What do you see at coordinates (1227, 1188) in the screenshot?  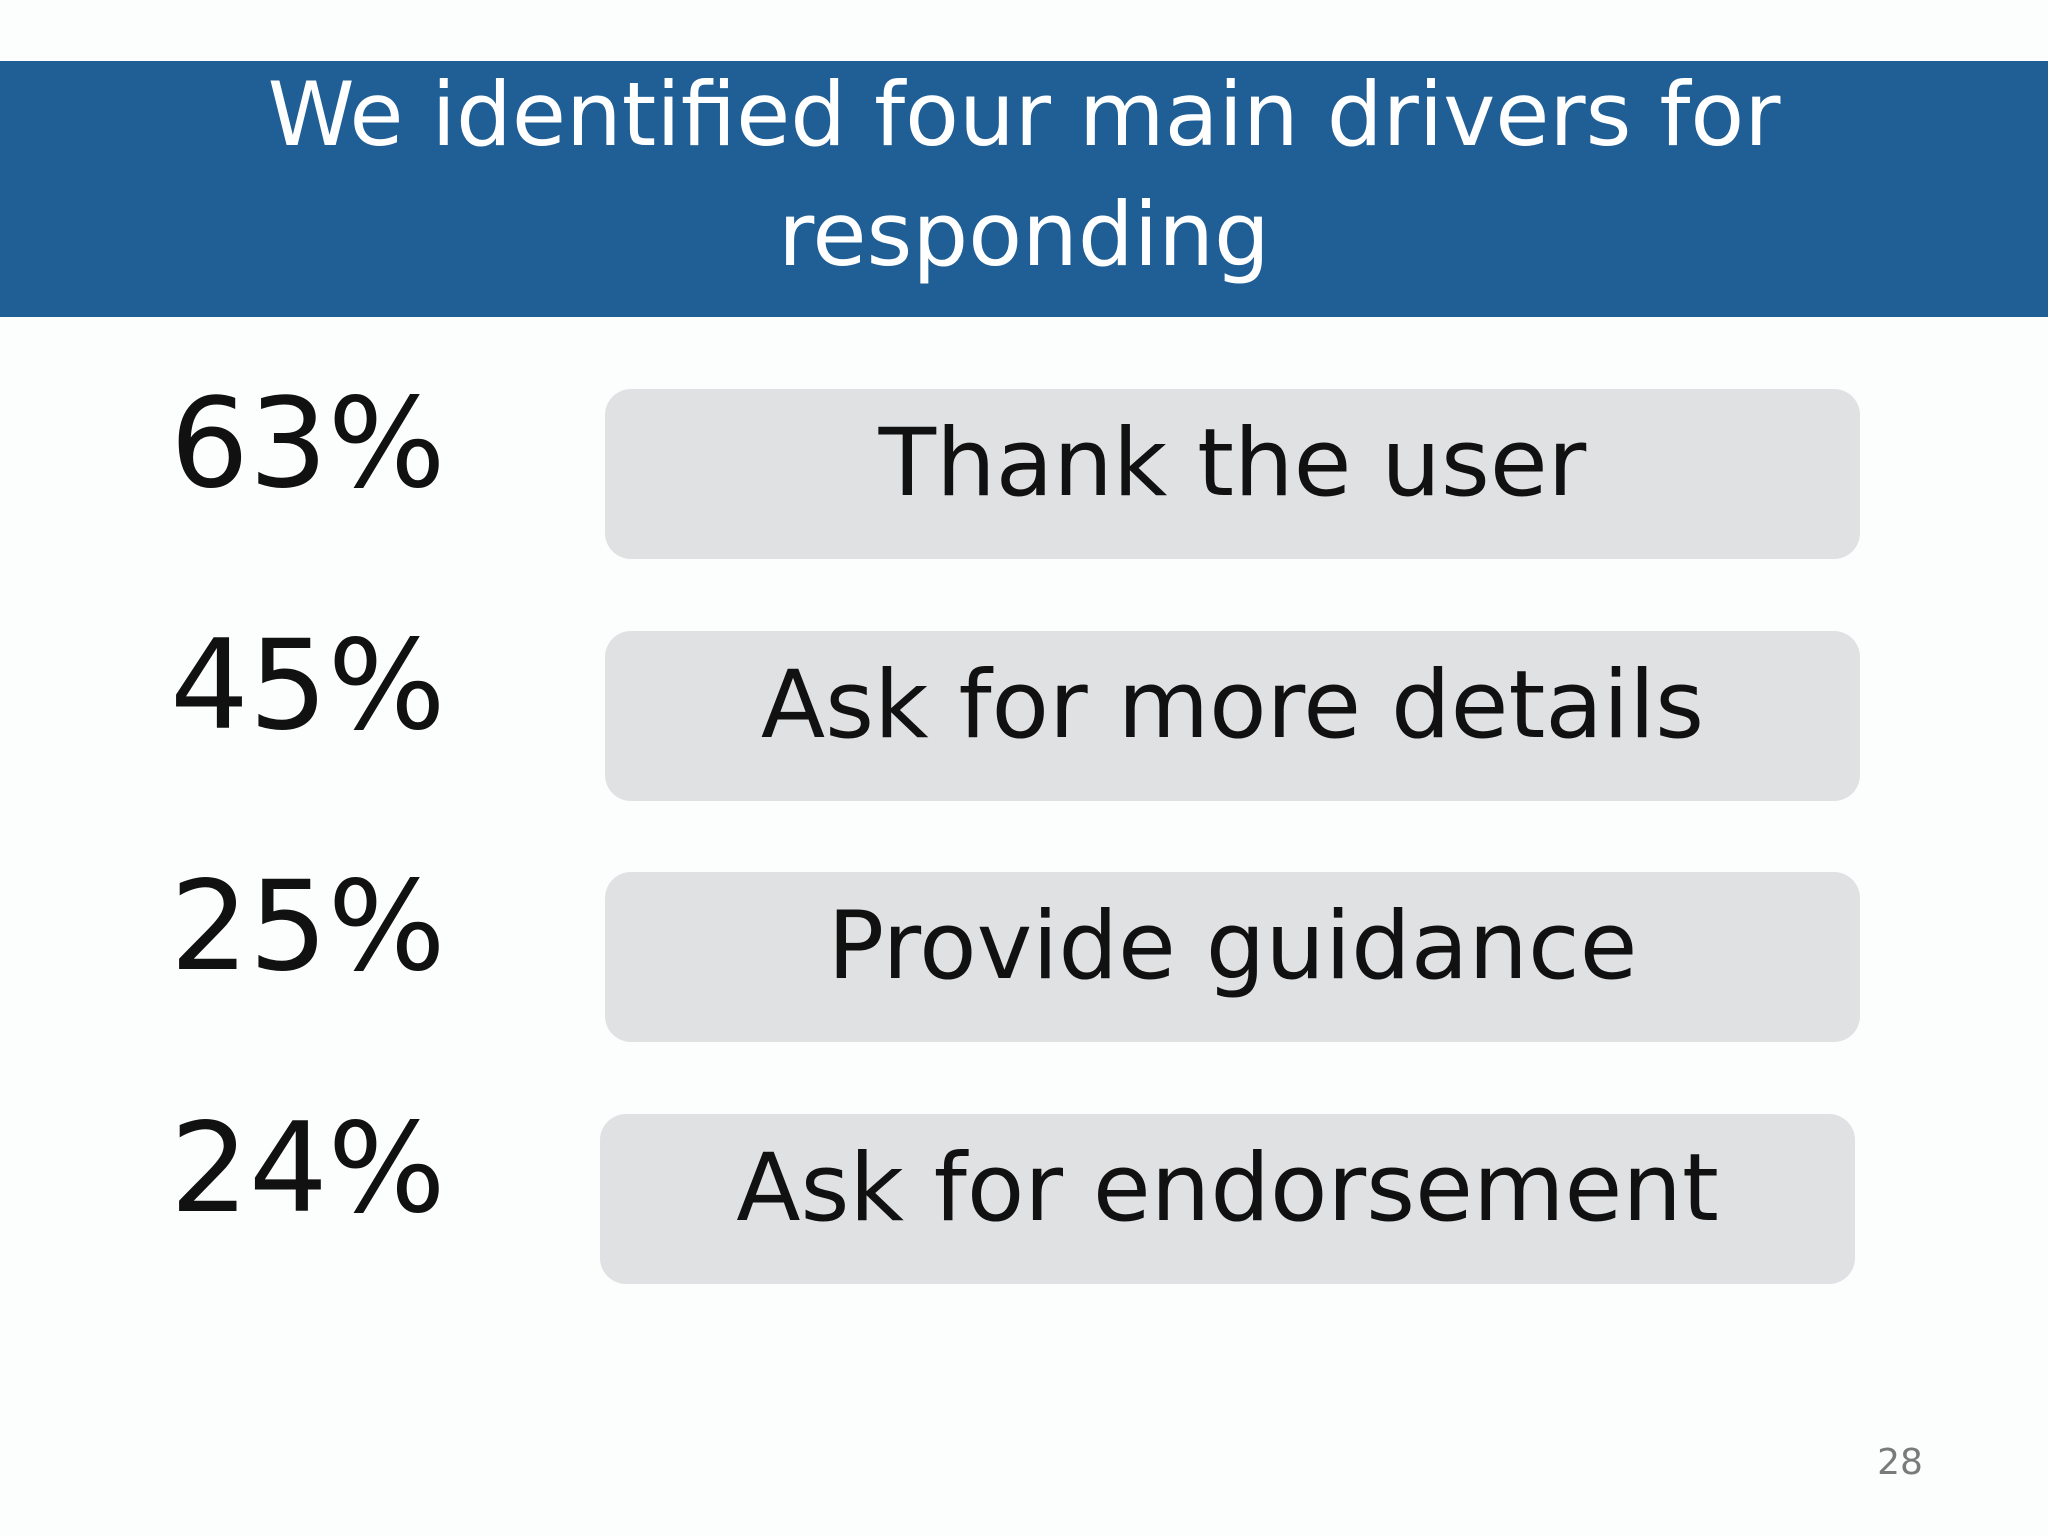 I see `driver-label: Ask for endorsement` at bounding box center [1227, 1188].